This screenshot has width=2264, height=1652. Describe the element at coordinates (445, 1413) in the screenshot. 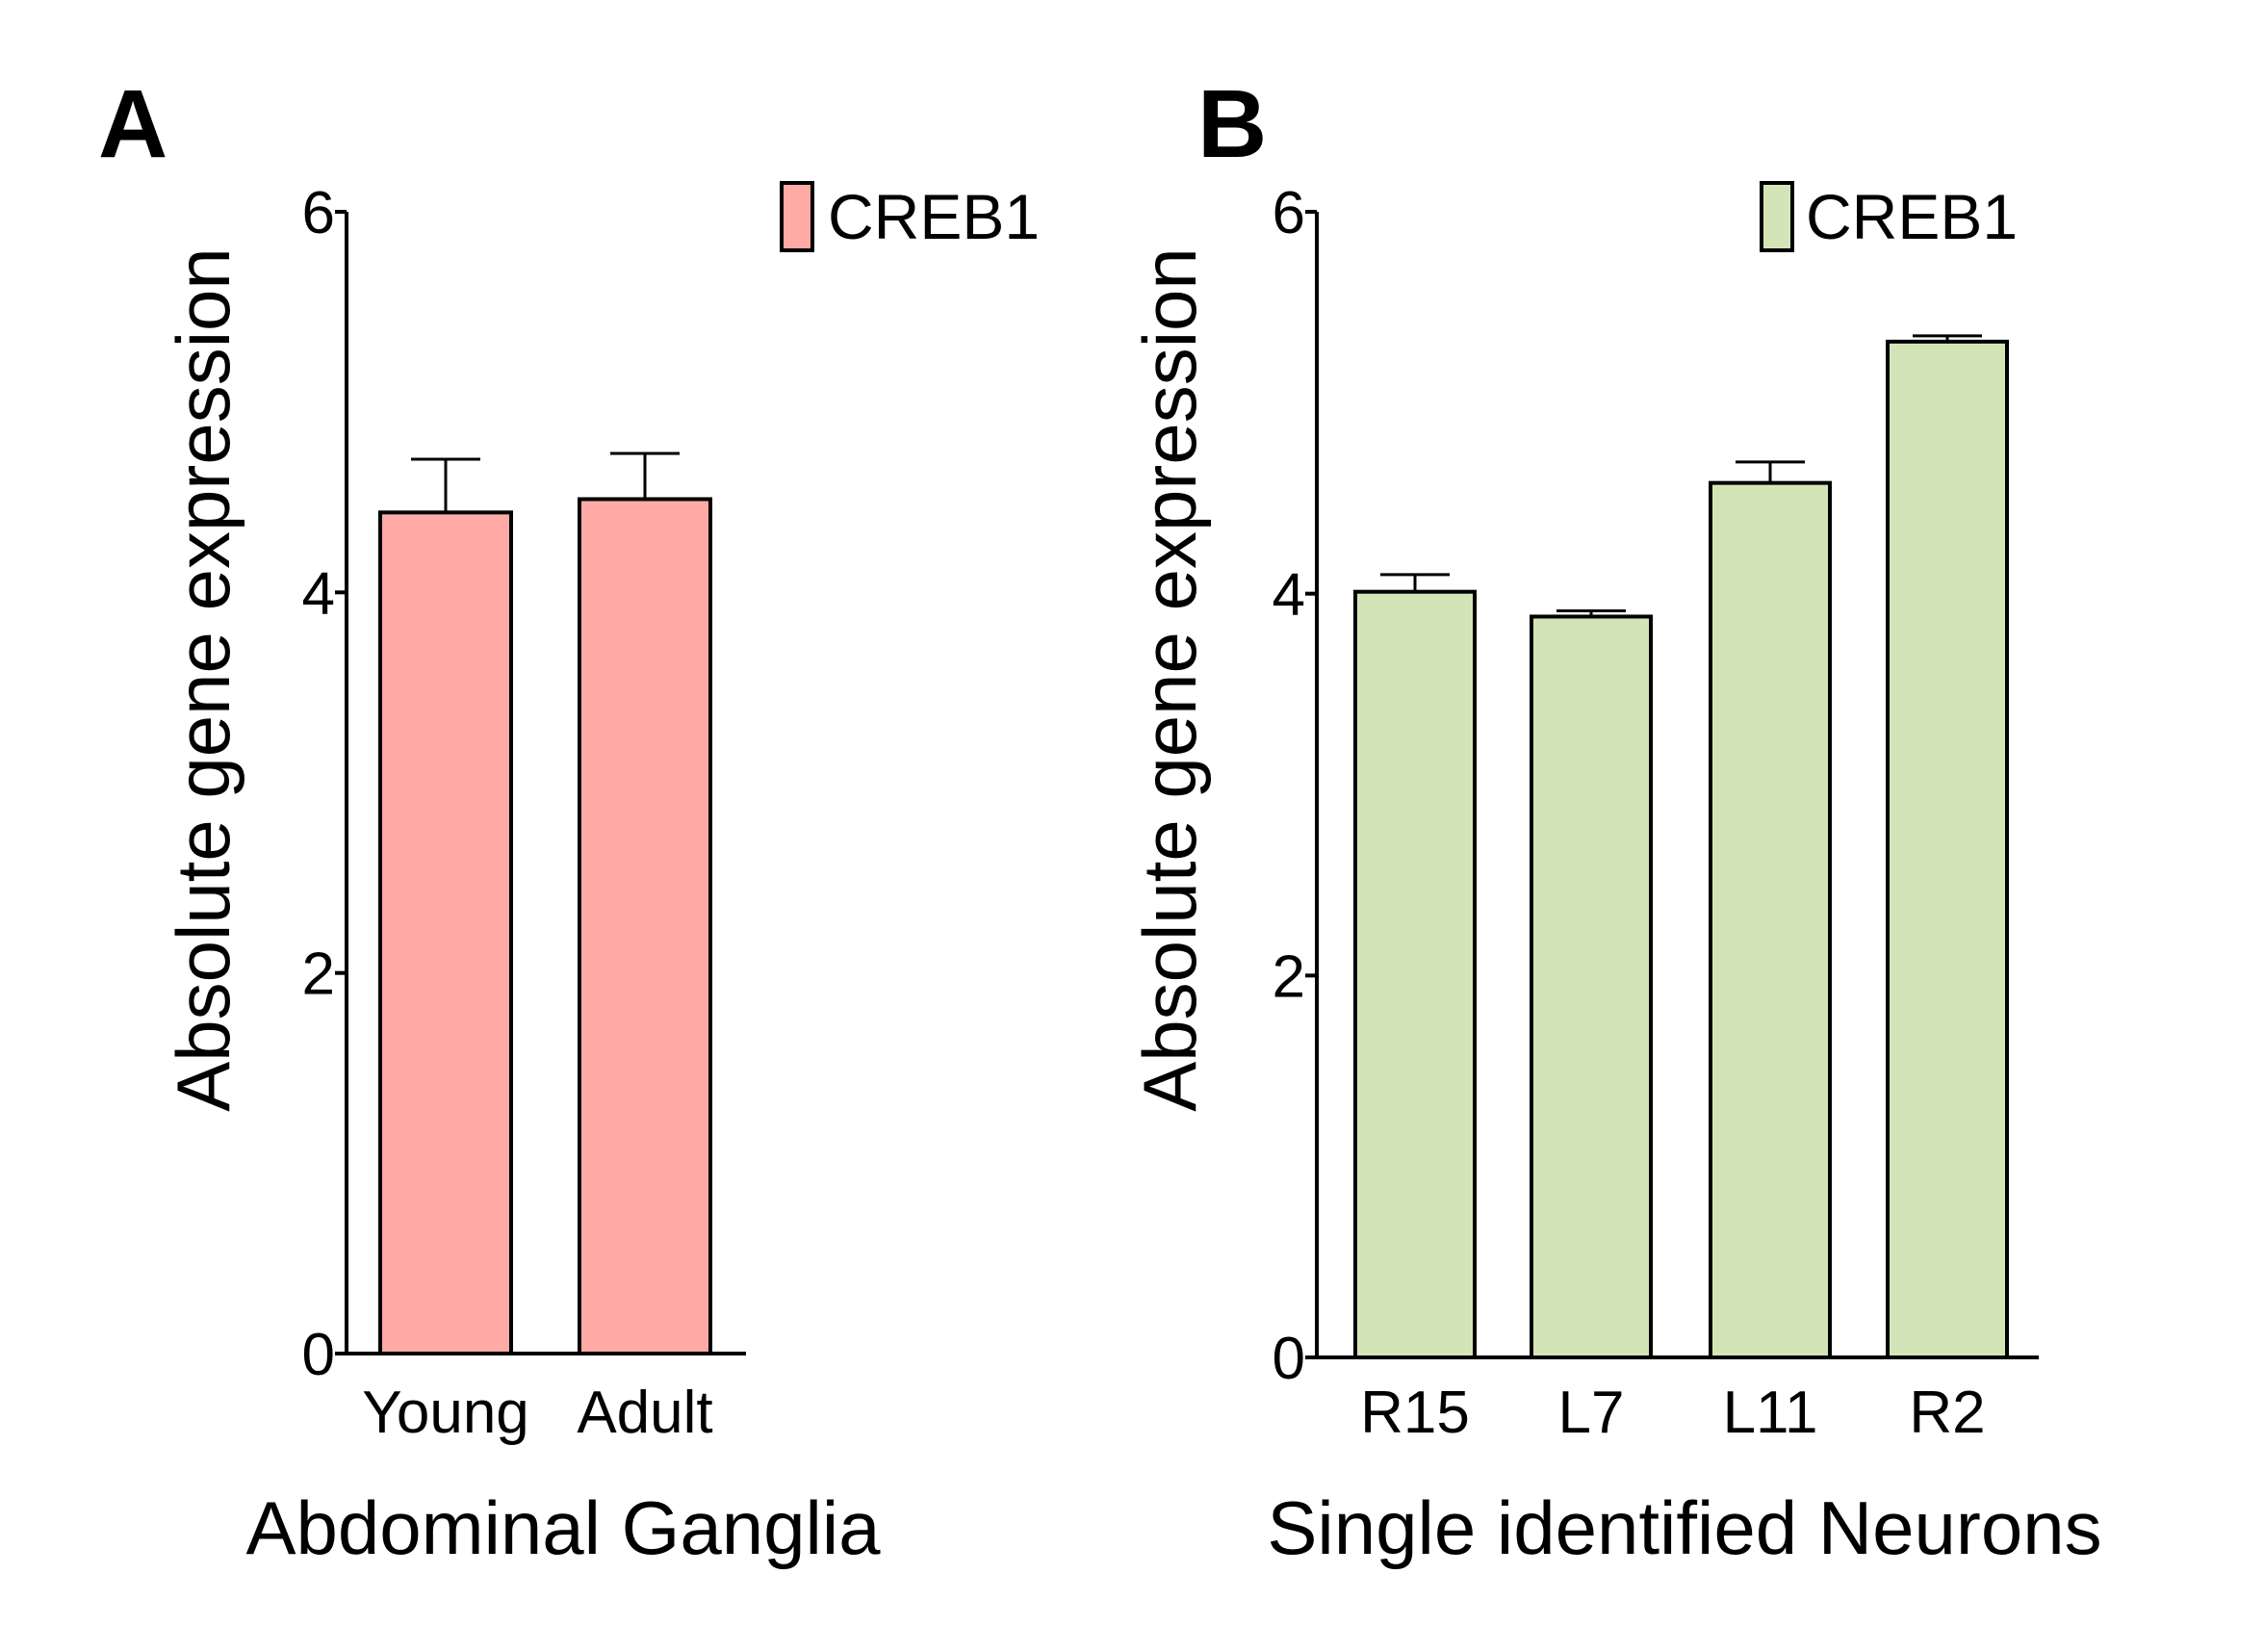

I see `panel-a-x-tick-label-young: Young` at that location.